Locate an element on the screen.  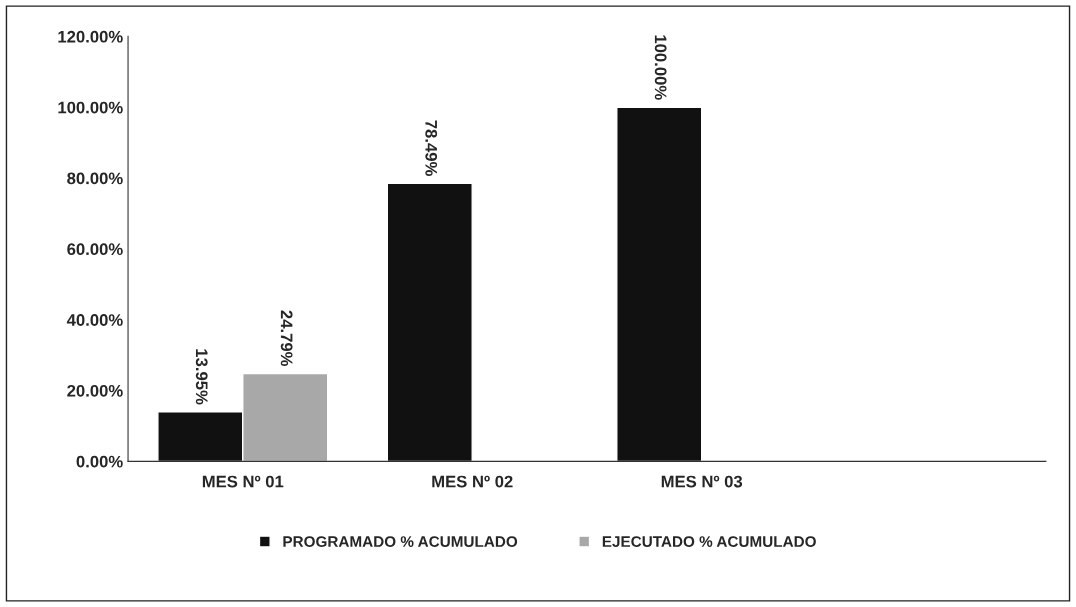
legend-label: EJECUTADO % ACUMULADO is located at coordinates (709, 541).